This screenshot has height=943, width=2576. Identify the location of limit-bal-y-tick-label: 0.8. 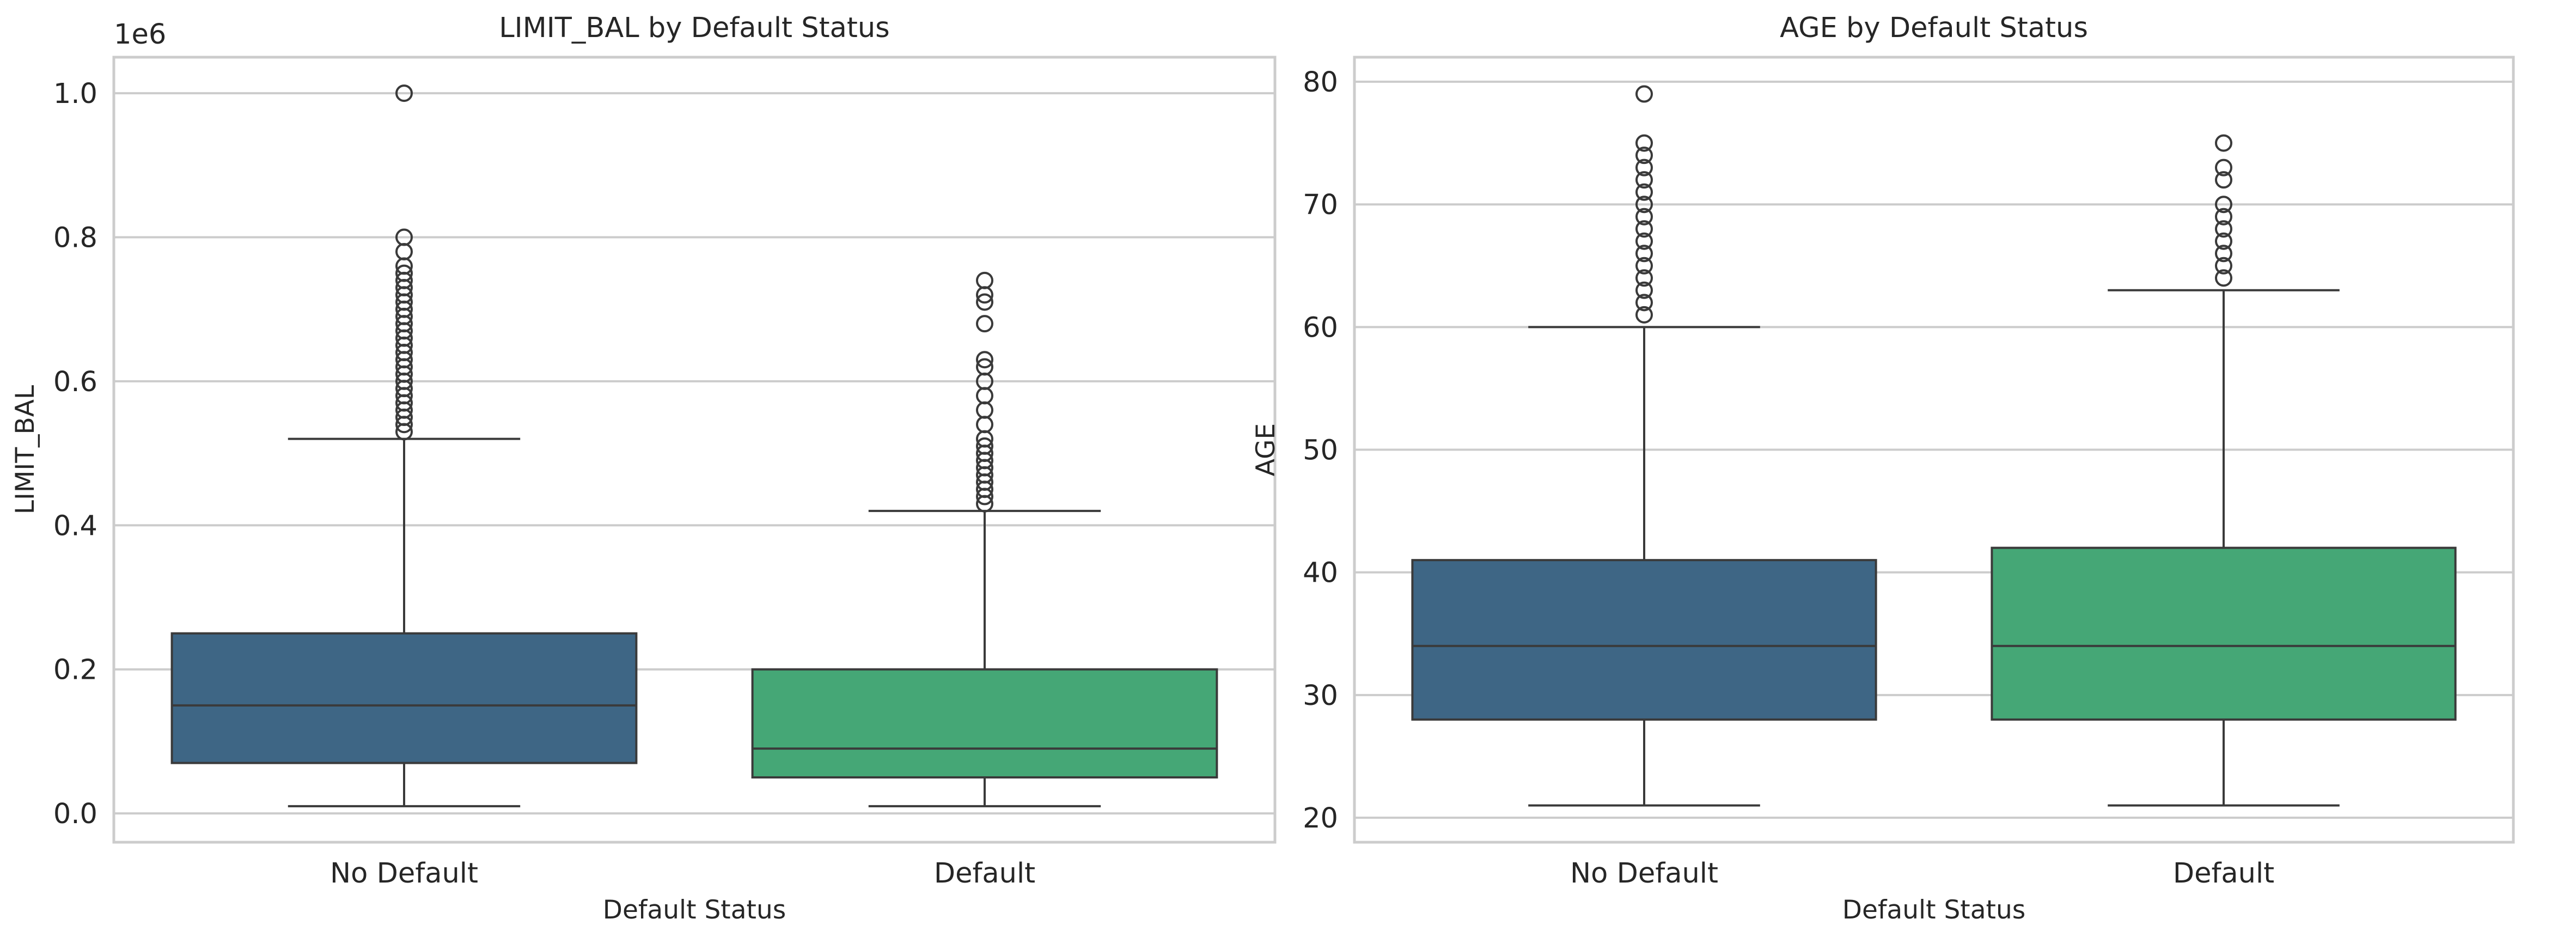
(75, 238).